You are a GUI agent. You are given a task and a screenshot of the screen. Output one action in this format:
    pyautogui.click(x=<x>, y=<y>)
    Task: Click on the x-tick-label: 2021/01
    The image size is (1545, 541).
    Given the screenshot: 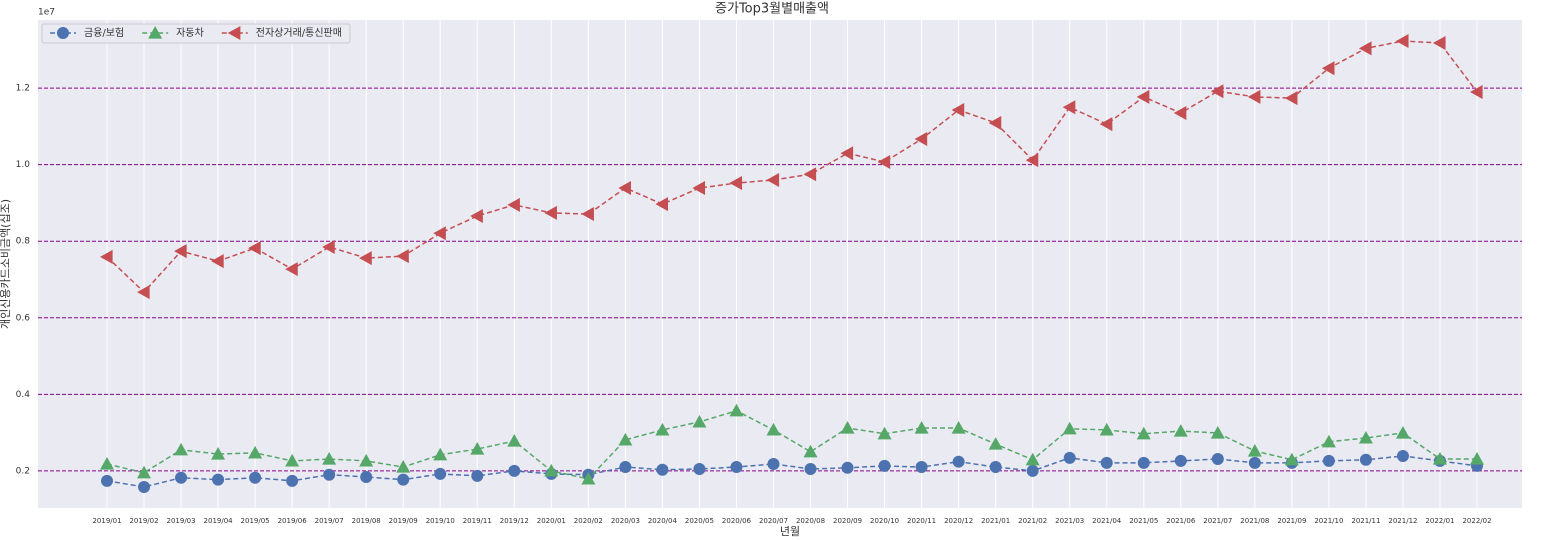 What is the action you would take?
    pyautogui.click(x=995, y=521)
    